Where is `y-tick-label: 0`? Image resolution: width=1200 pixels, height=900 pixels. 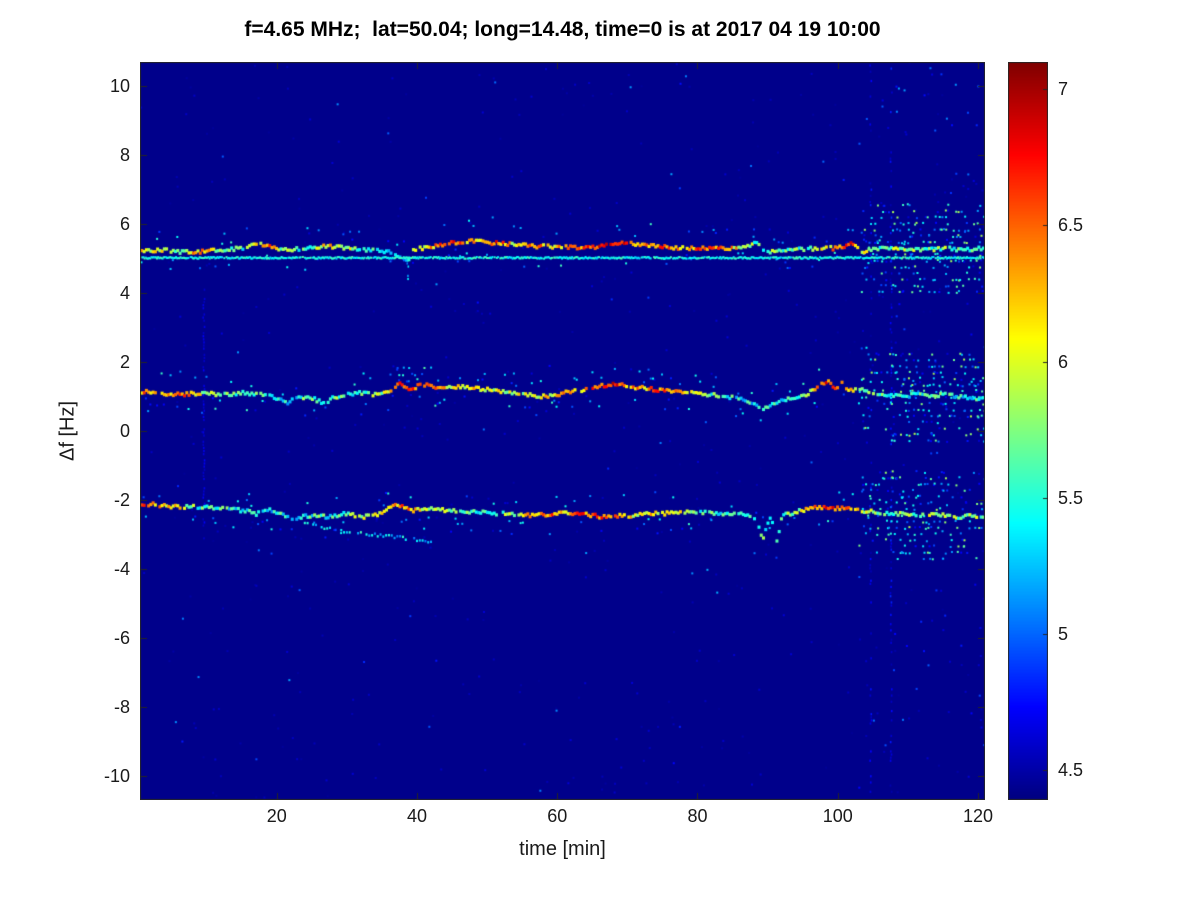
y-tick-label: 0 is located at coordinates (124, 431).